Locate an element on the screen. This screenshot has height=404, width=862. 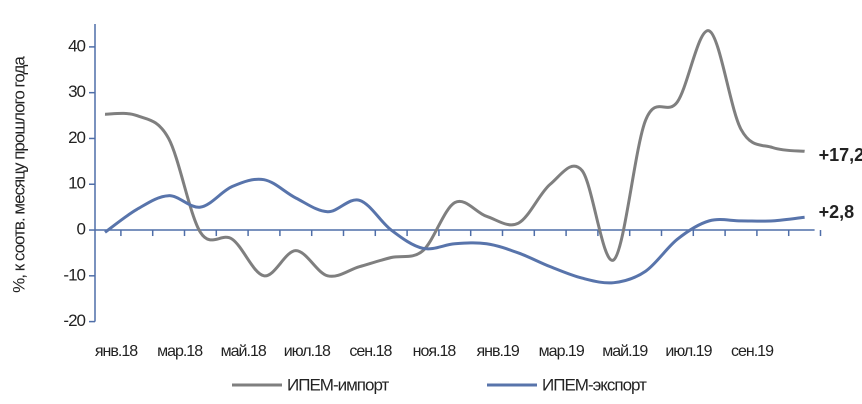
y-tick-label: 0 is located at coordinates (81, 229).